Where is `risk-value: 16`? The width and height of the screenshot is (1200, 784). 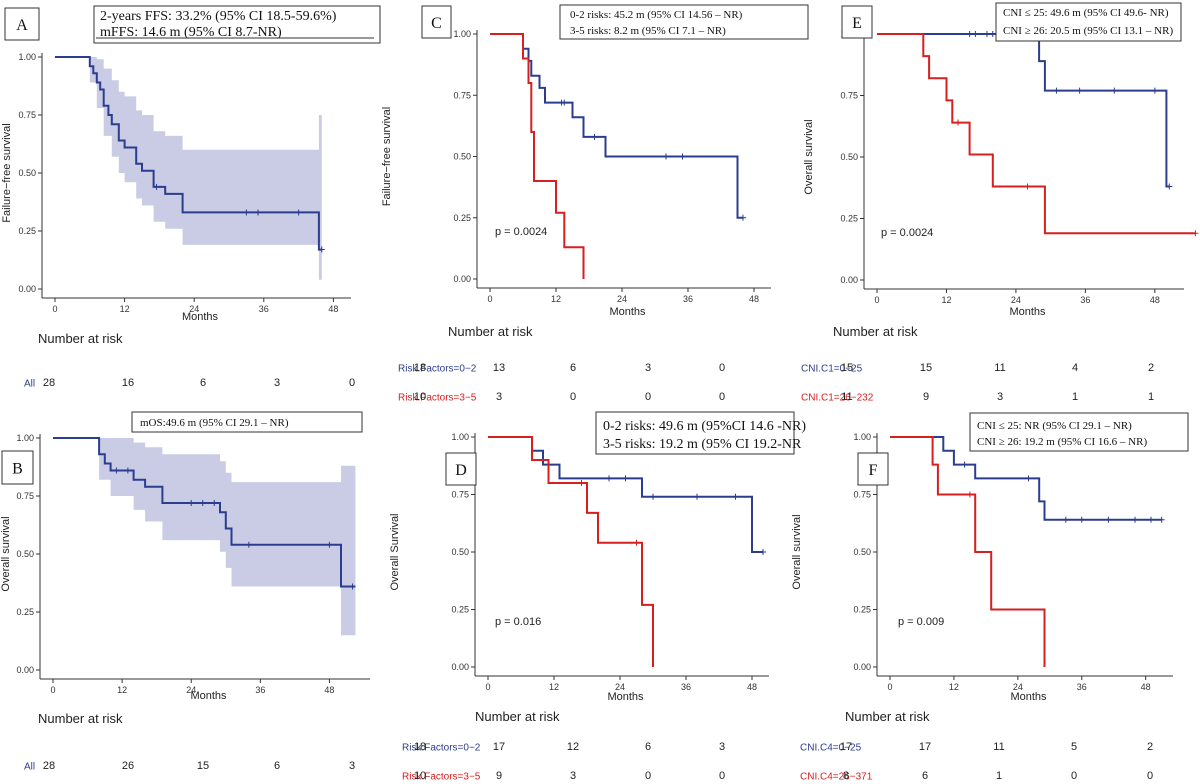
risk-value: 16 is located at coordinates (128, 383).